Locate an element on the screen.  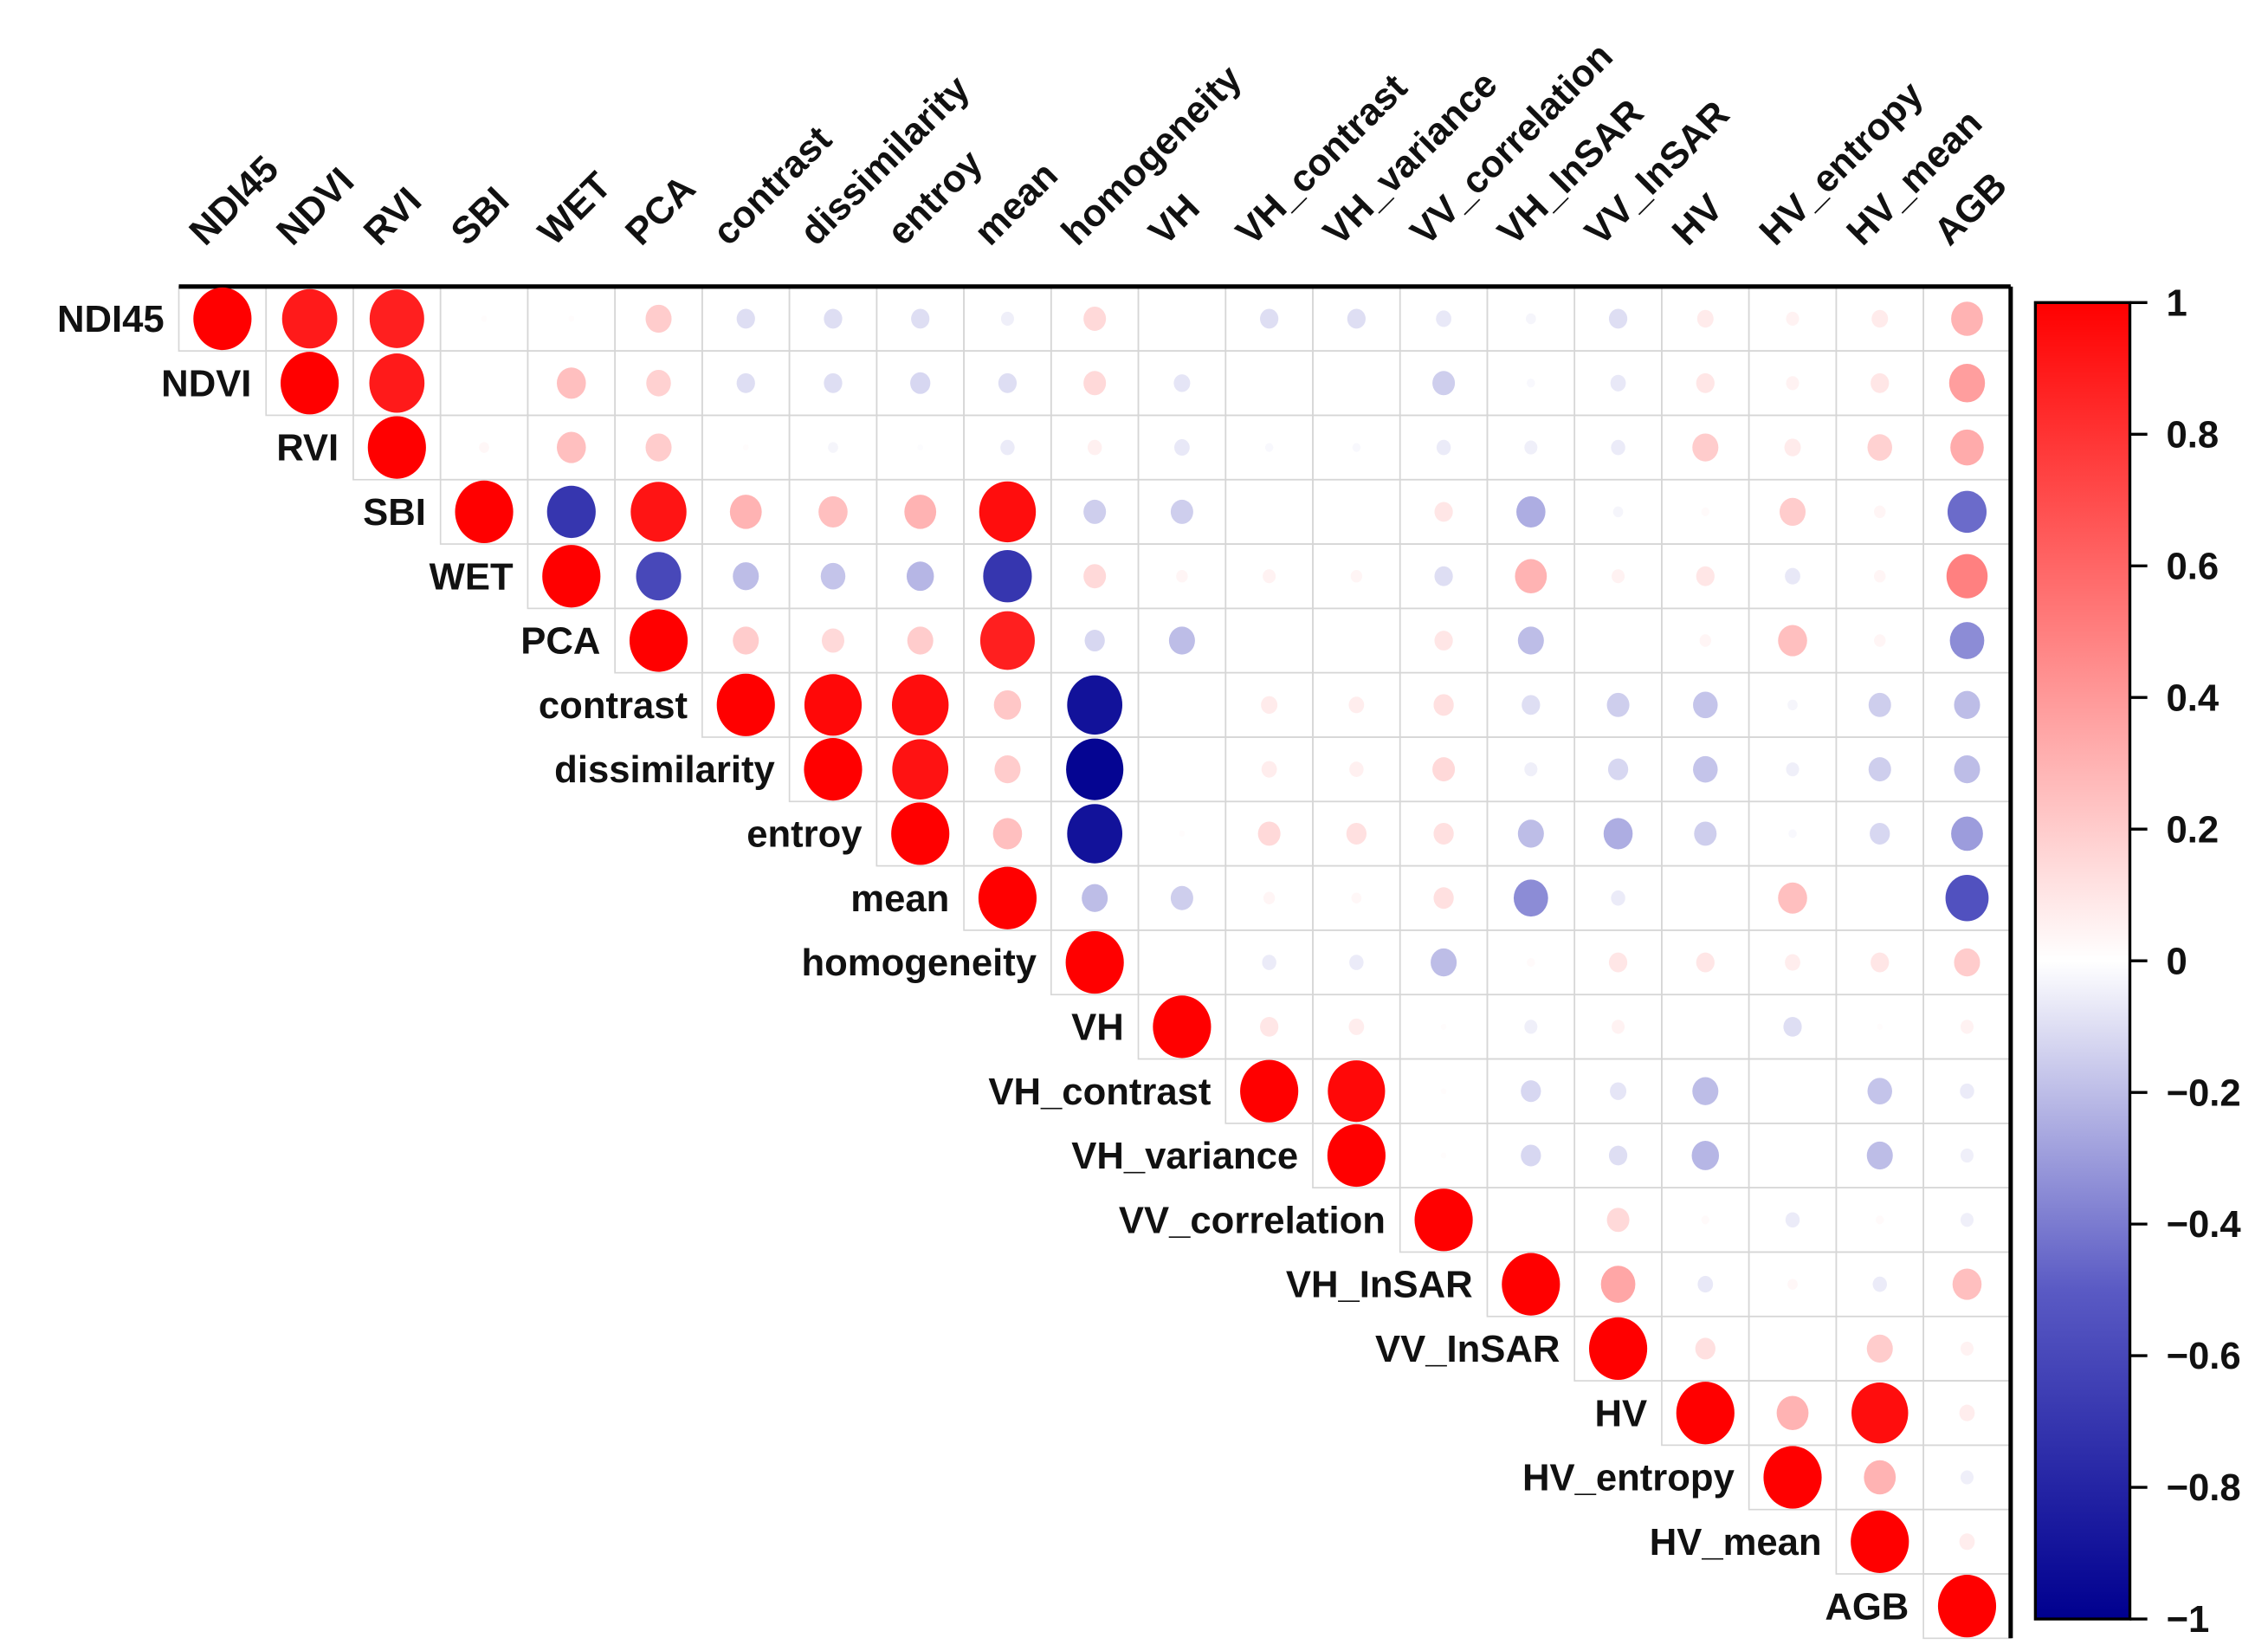
correlation-circle-NDI45-HV is located at coordinates (1705, 318).